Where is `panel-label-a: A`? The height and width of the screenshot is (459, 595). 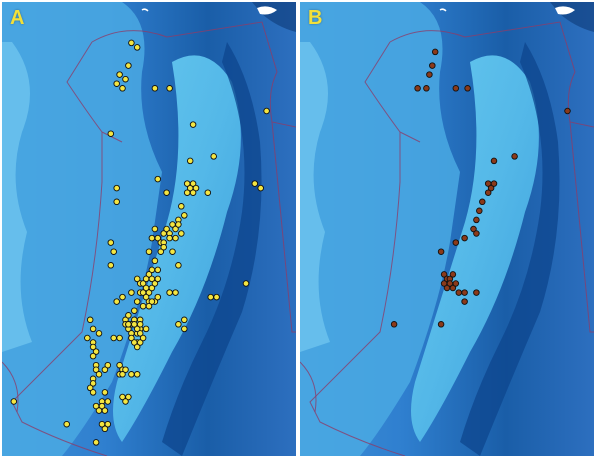
panel-label-a: A is located at coordinates (17, 18).